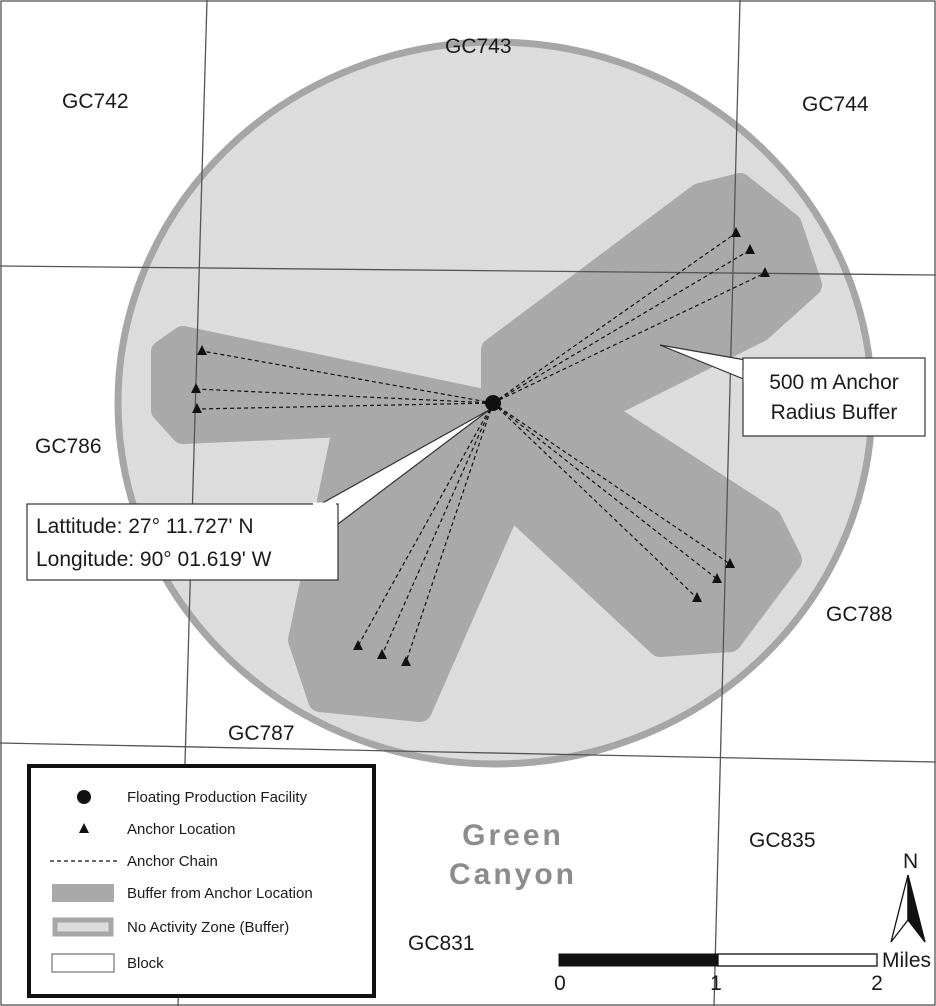 Image resolution: width=936 pixels, height=1006 pixels. I want to click on block-label-gc786: GC786, so click(68, 446).